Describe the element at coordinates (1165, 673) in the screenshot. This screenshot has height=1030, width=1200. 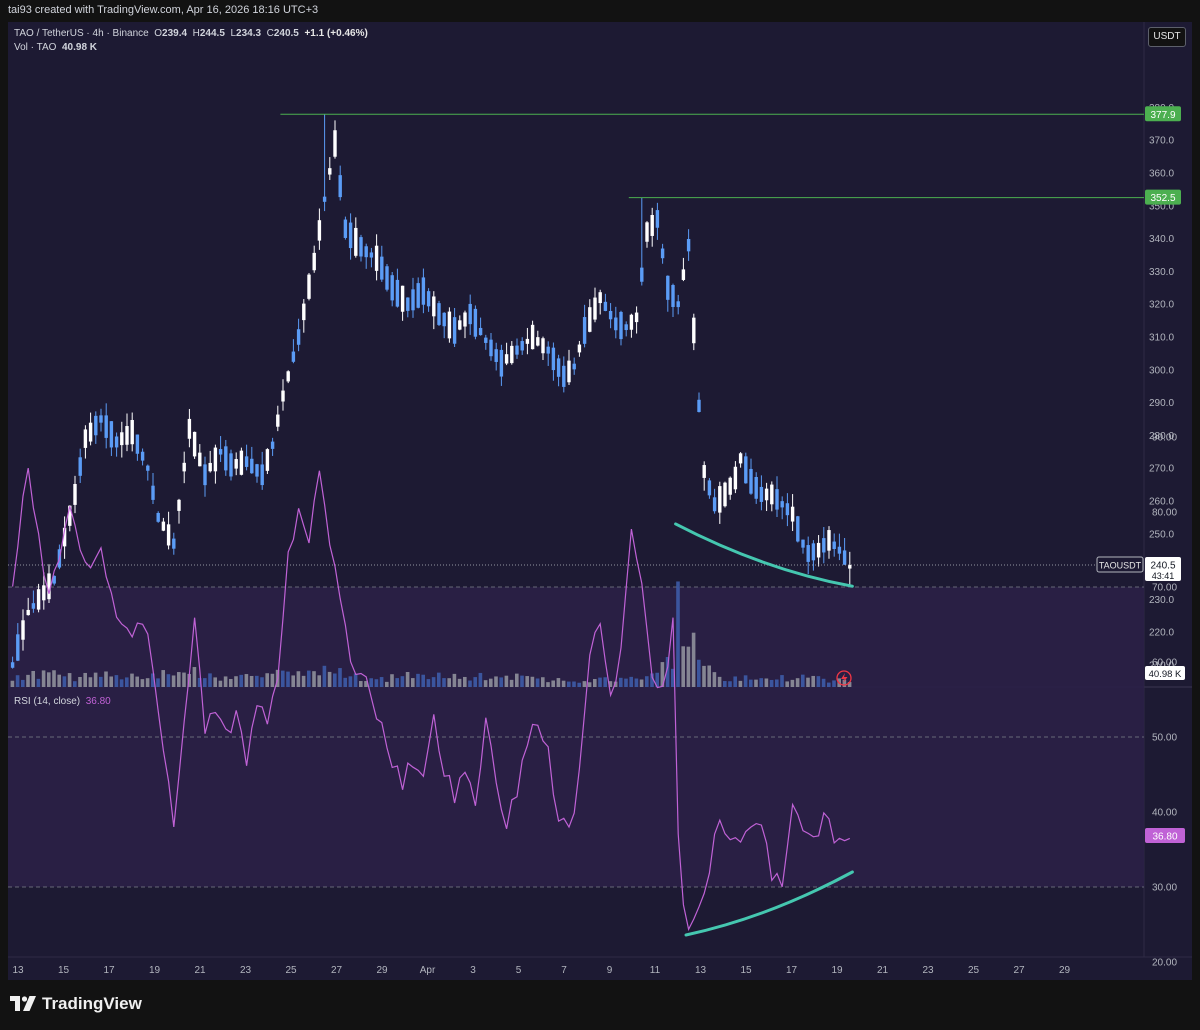
I see `volume-marker` at that location.